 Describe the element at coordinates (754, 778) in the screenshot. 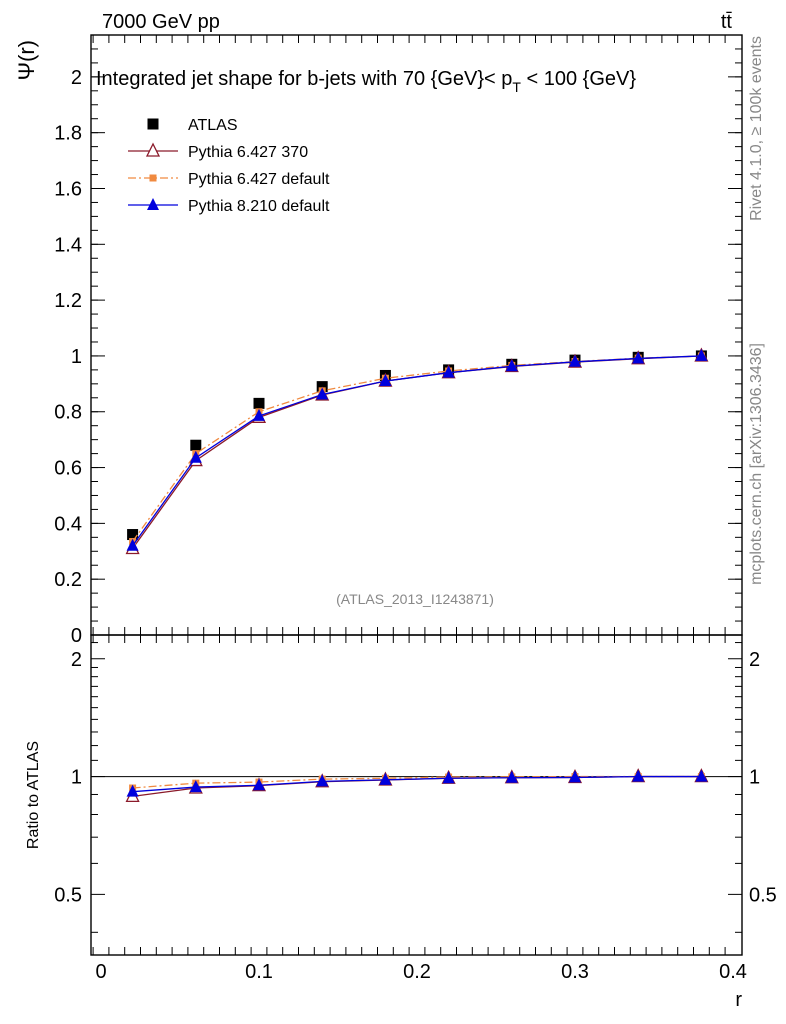

I see `ratio-tick-label-right: 1` at that location.